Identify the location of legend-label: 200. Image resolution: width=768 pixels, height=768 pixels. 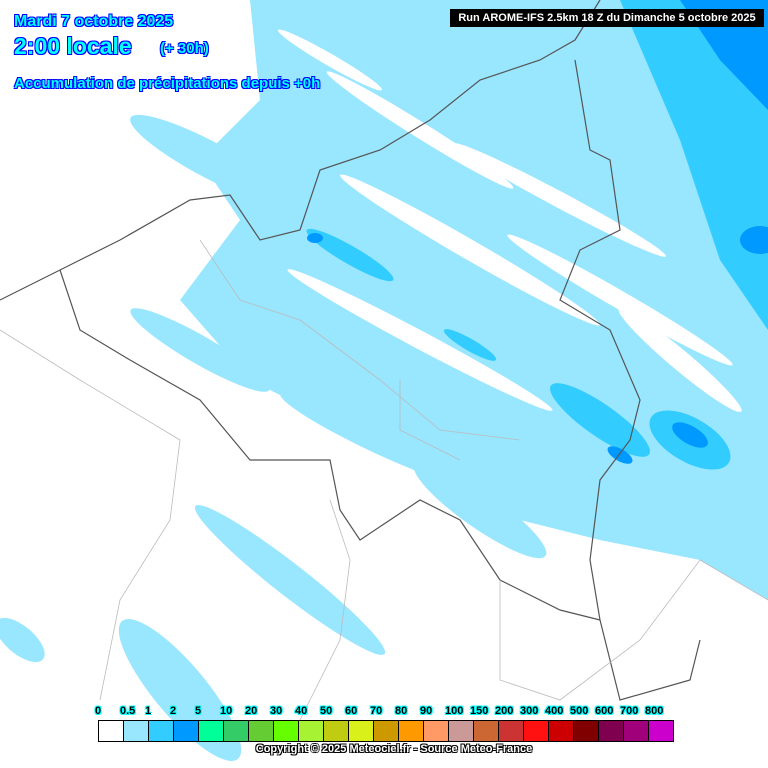
(504, 711).